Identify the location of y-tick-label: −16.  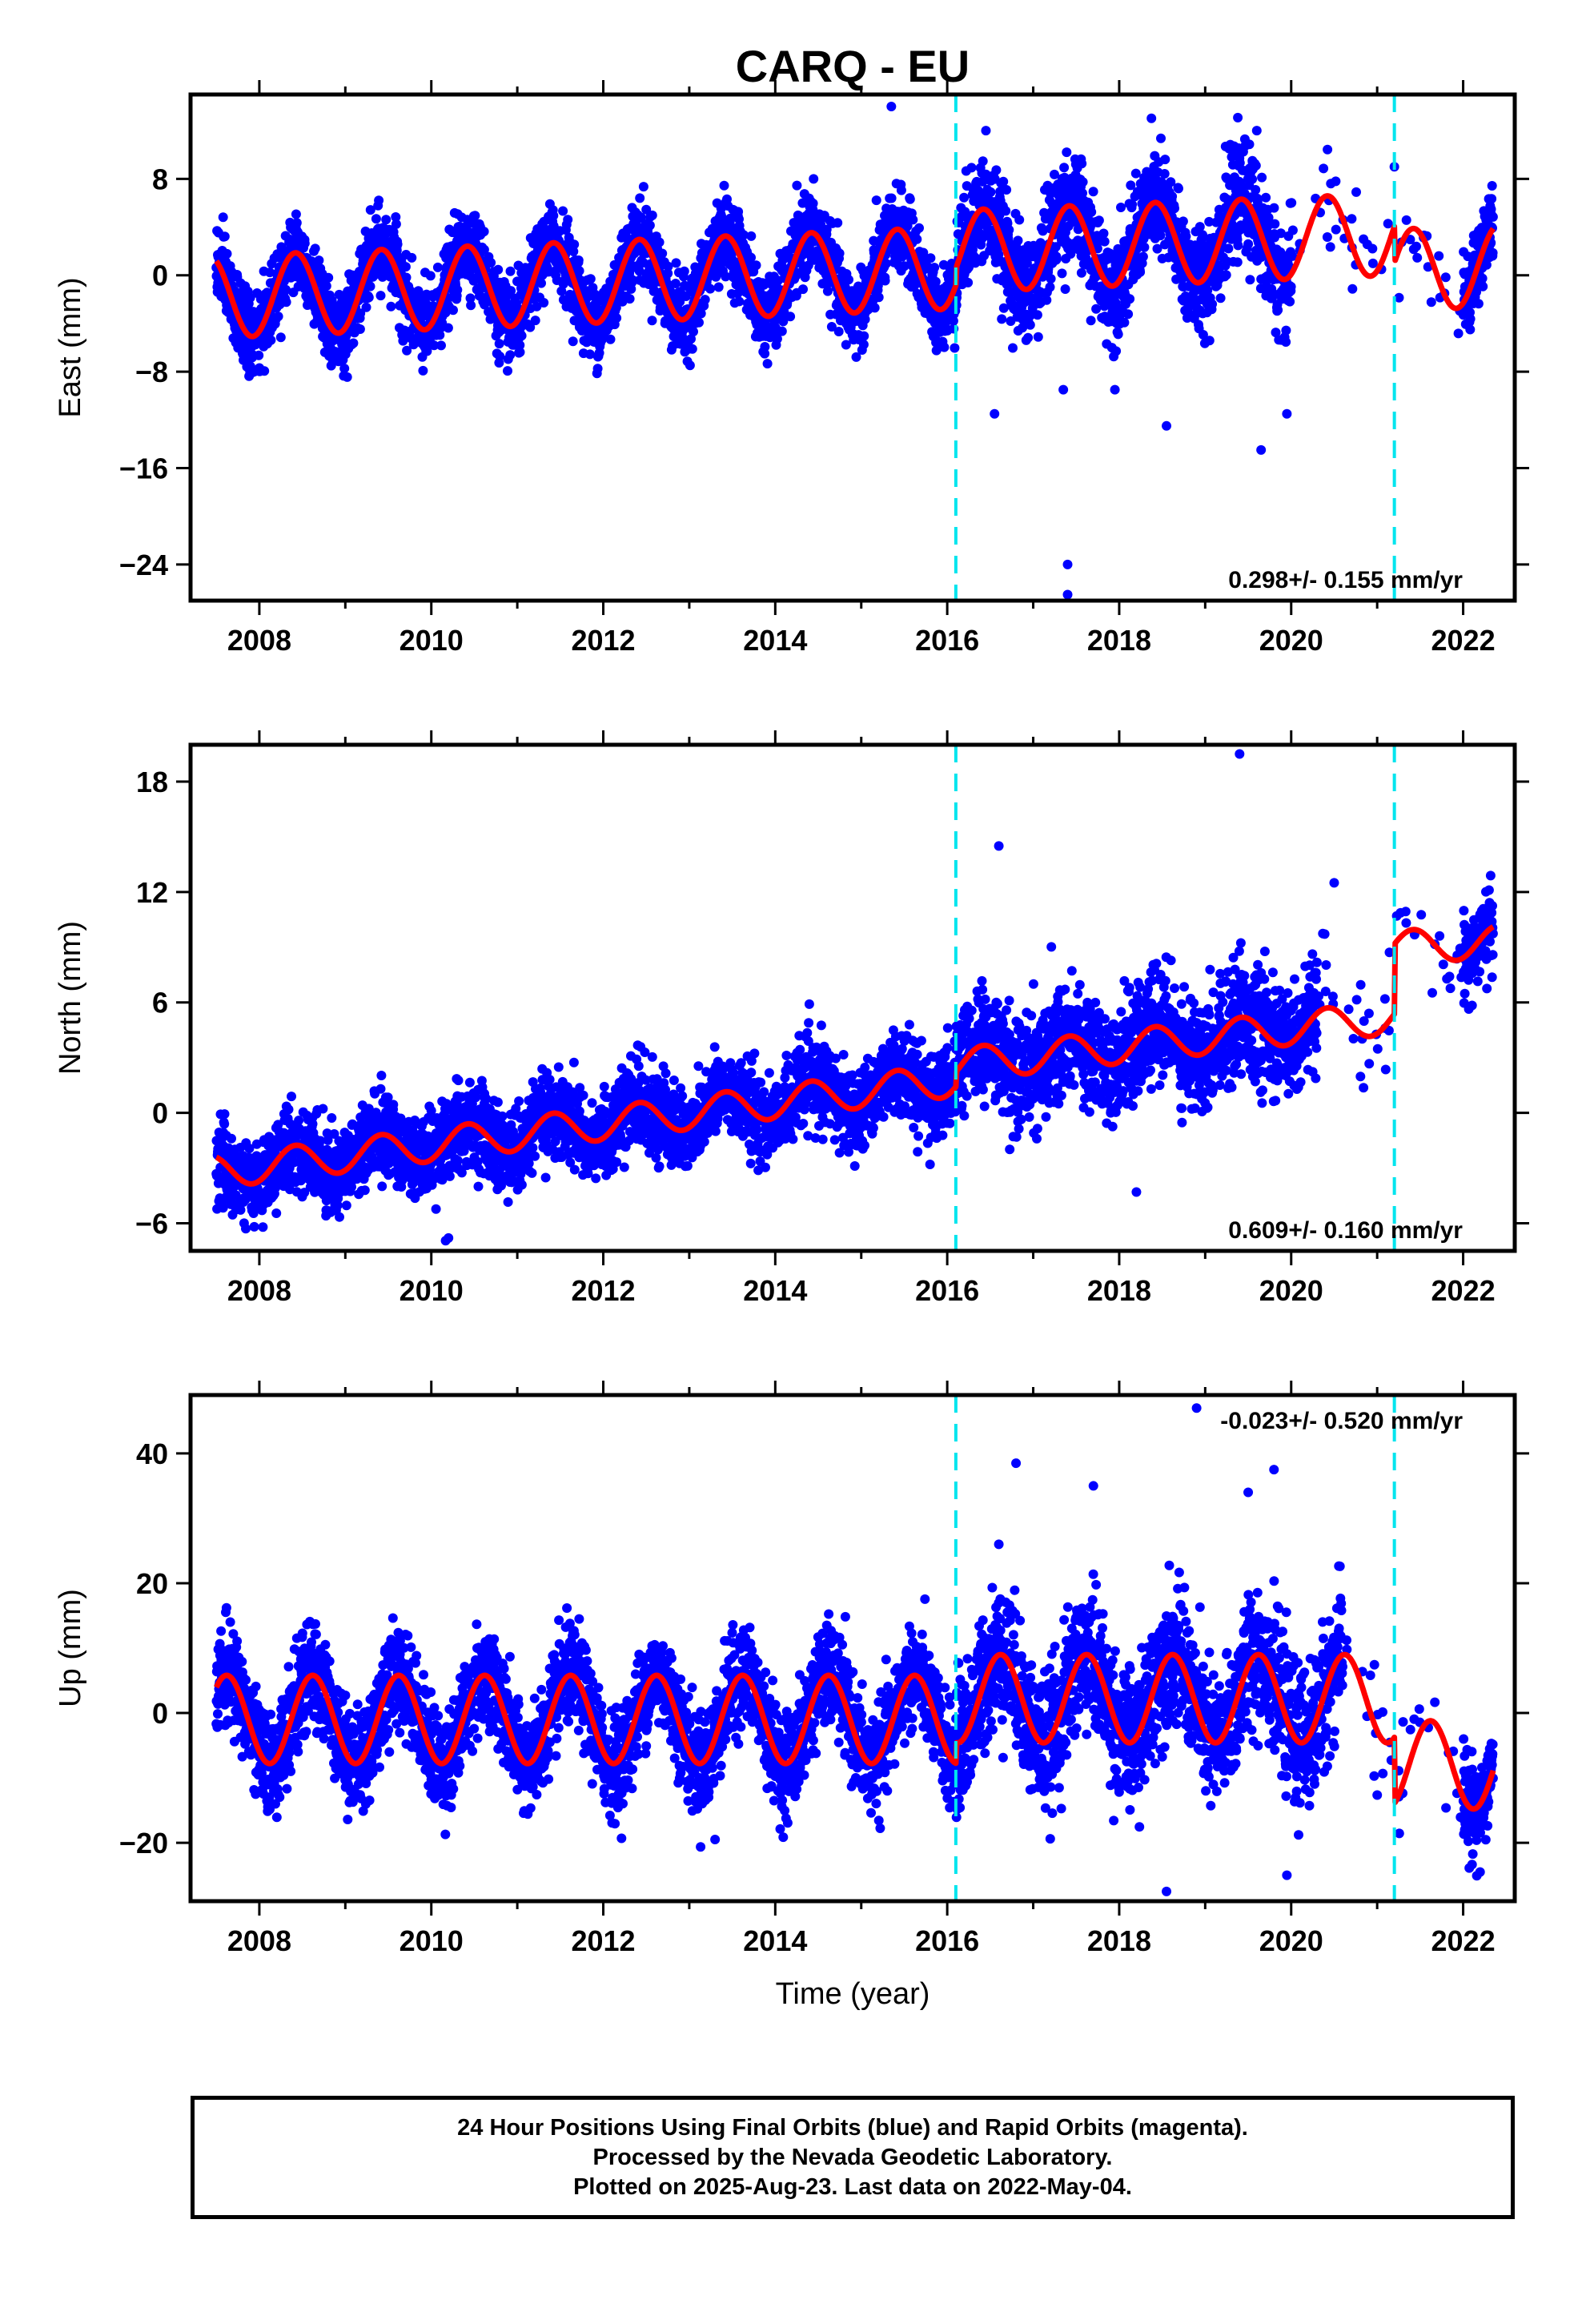
(144, 469).